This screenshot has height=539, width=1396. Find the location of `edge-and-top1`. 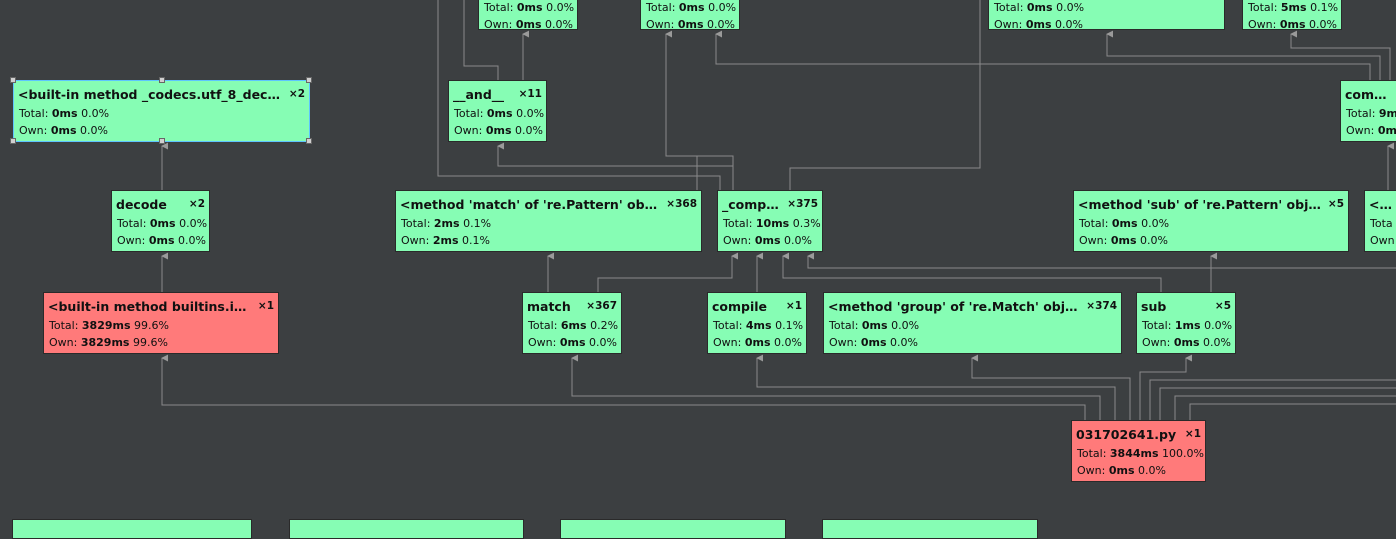

edge-and-top1 is located at coordinates (481, 40).